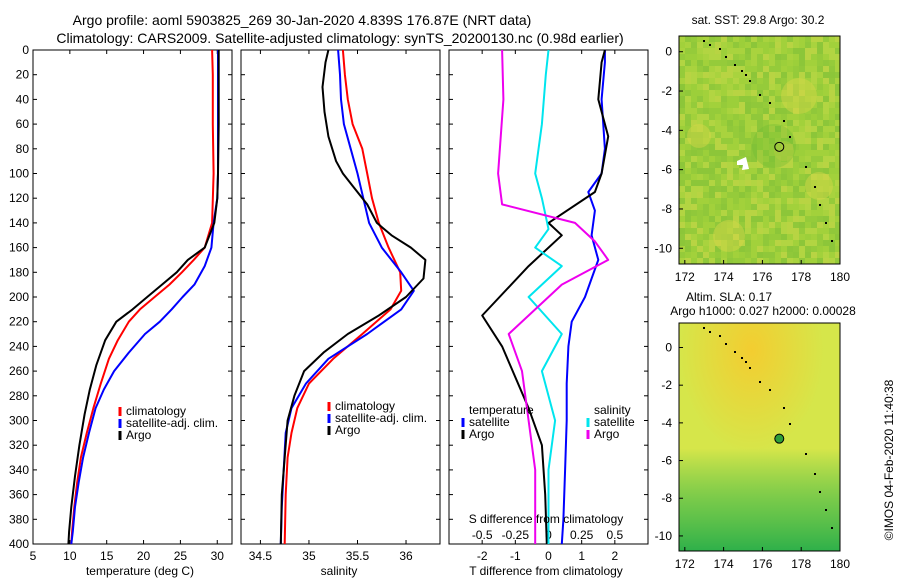 The width and height of the screenshot is (900, 580). What do you see at coordinates (668, 347) in the screenshot?
I see `lat-tick-label: 0` at bounding box center [668, 347].